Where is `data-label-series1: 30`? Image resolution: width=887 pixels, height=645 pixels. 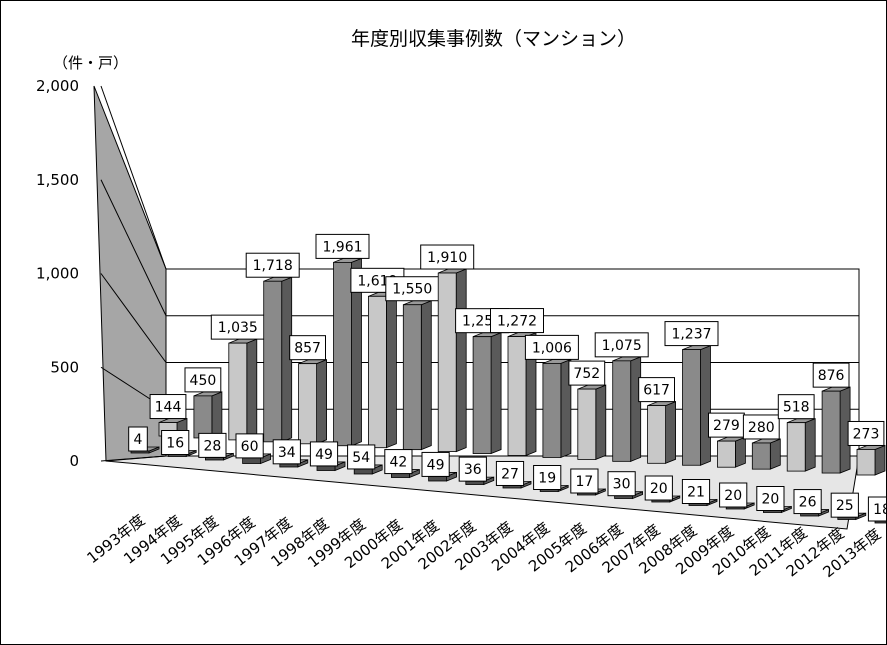 data-label-series1: 30 is located at coordinates (621, 484).